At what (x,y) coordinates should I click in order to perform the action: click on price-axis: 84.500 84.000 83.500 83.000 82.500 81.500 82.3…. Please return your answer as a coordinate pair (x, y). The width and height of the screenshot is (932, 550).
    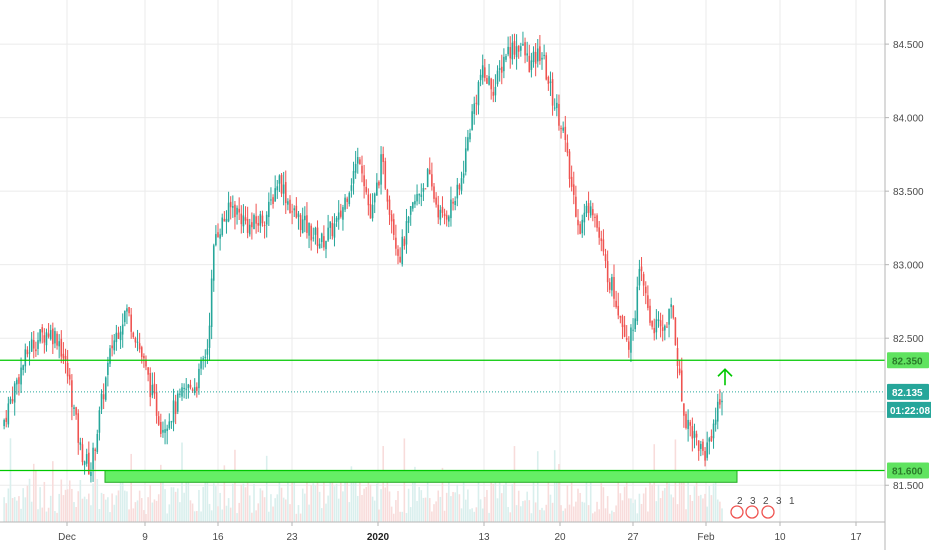
    Looking at the image, I should click on (907, 275).